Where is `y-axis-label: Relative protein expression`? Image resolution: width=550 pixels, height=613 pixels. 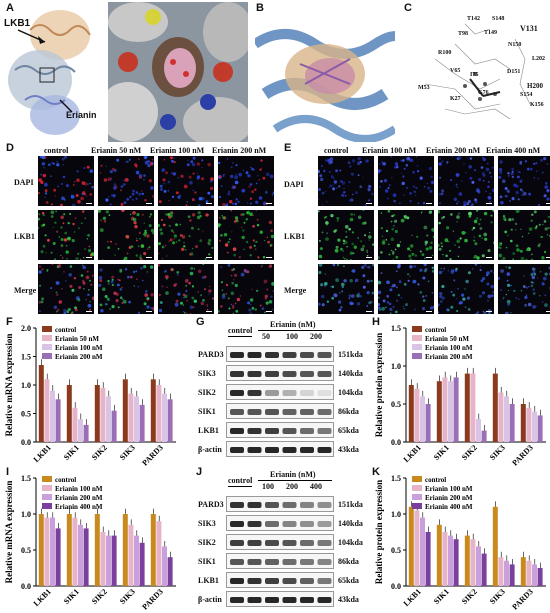
y-axis-label: Relative protein expression is located at coordinates (379, 532).